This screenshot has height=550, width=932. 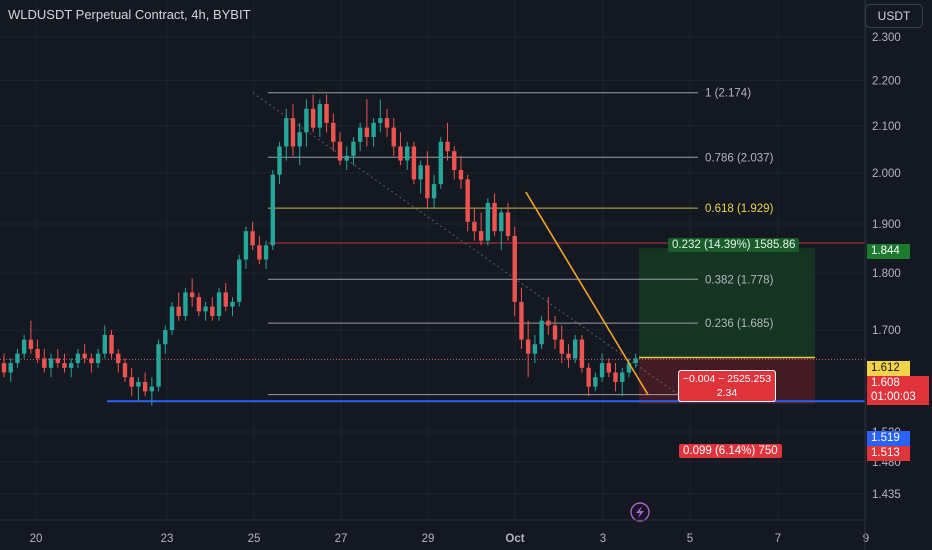 I want to click on price-badge-countdown: 01:00:03, so click(x=898, y=397).